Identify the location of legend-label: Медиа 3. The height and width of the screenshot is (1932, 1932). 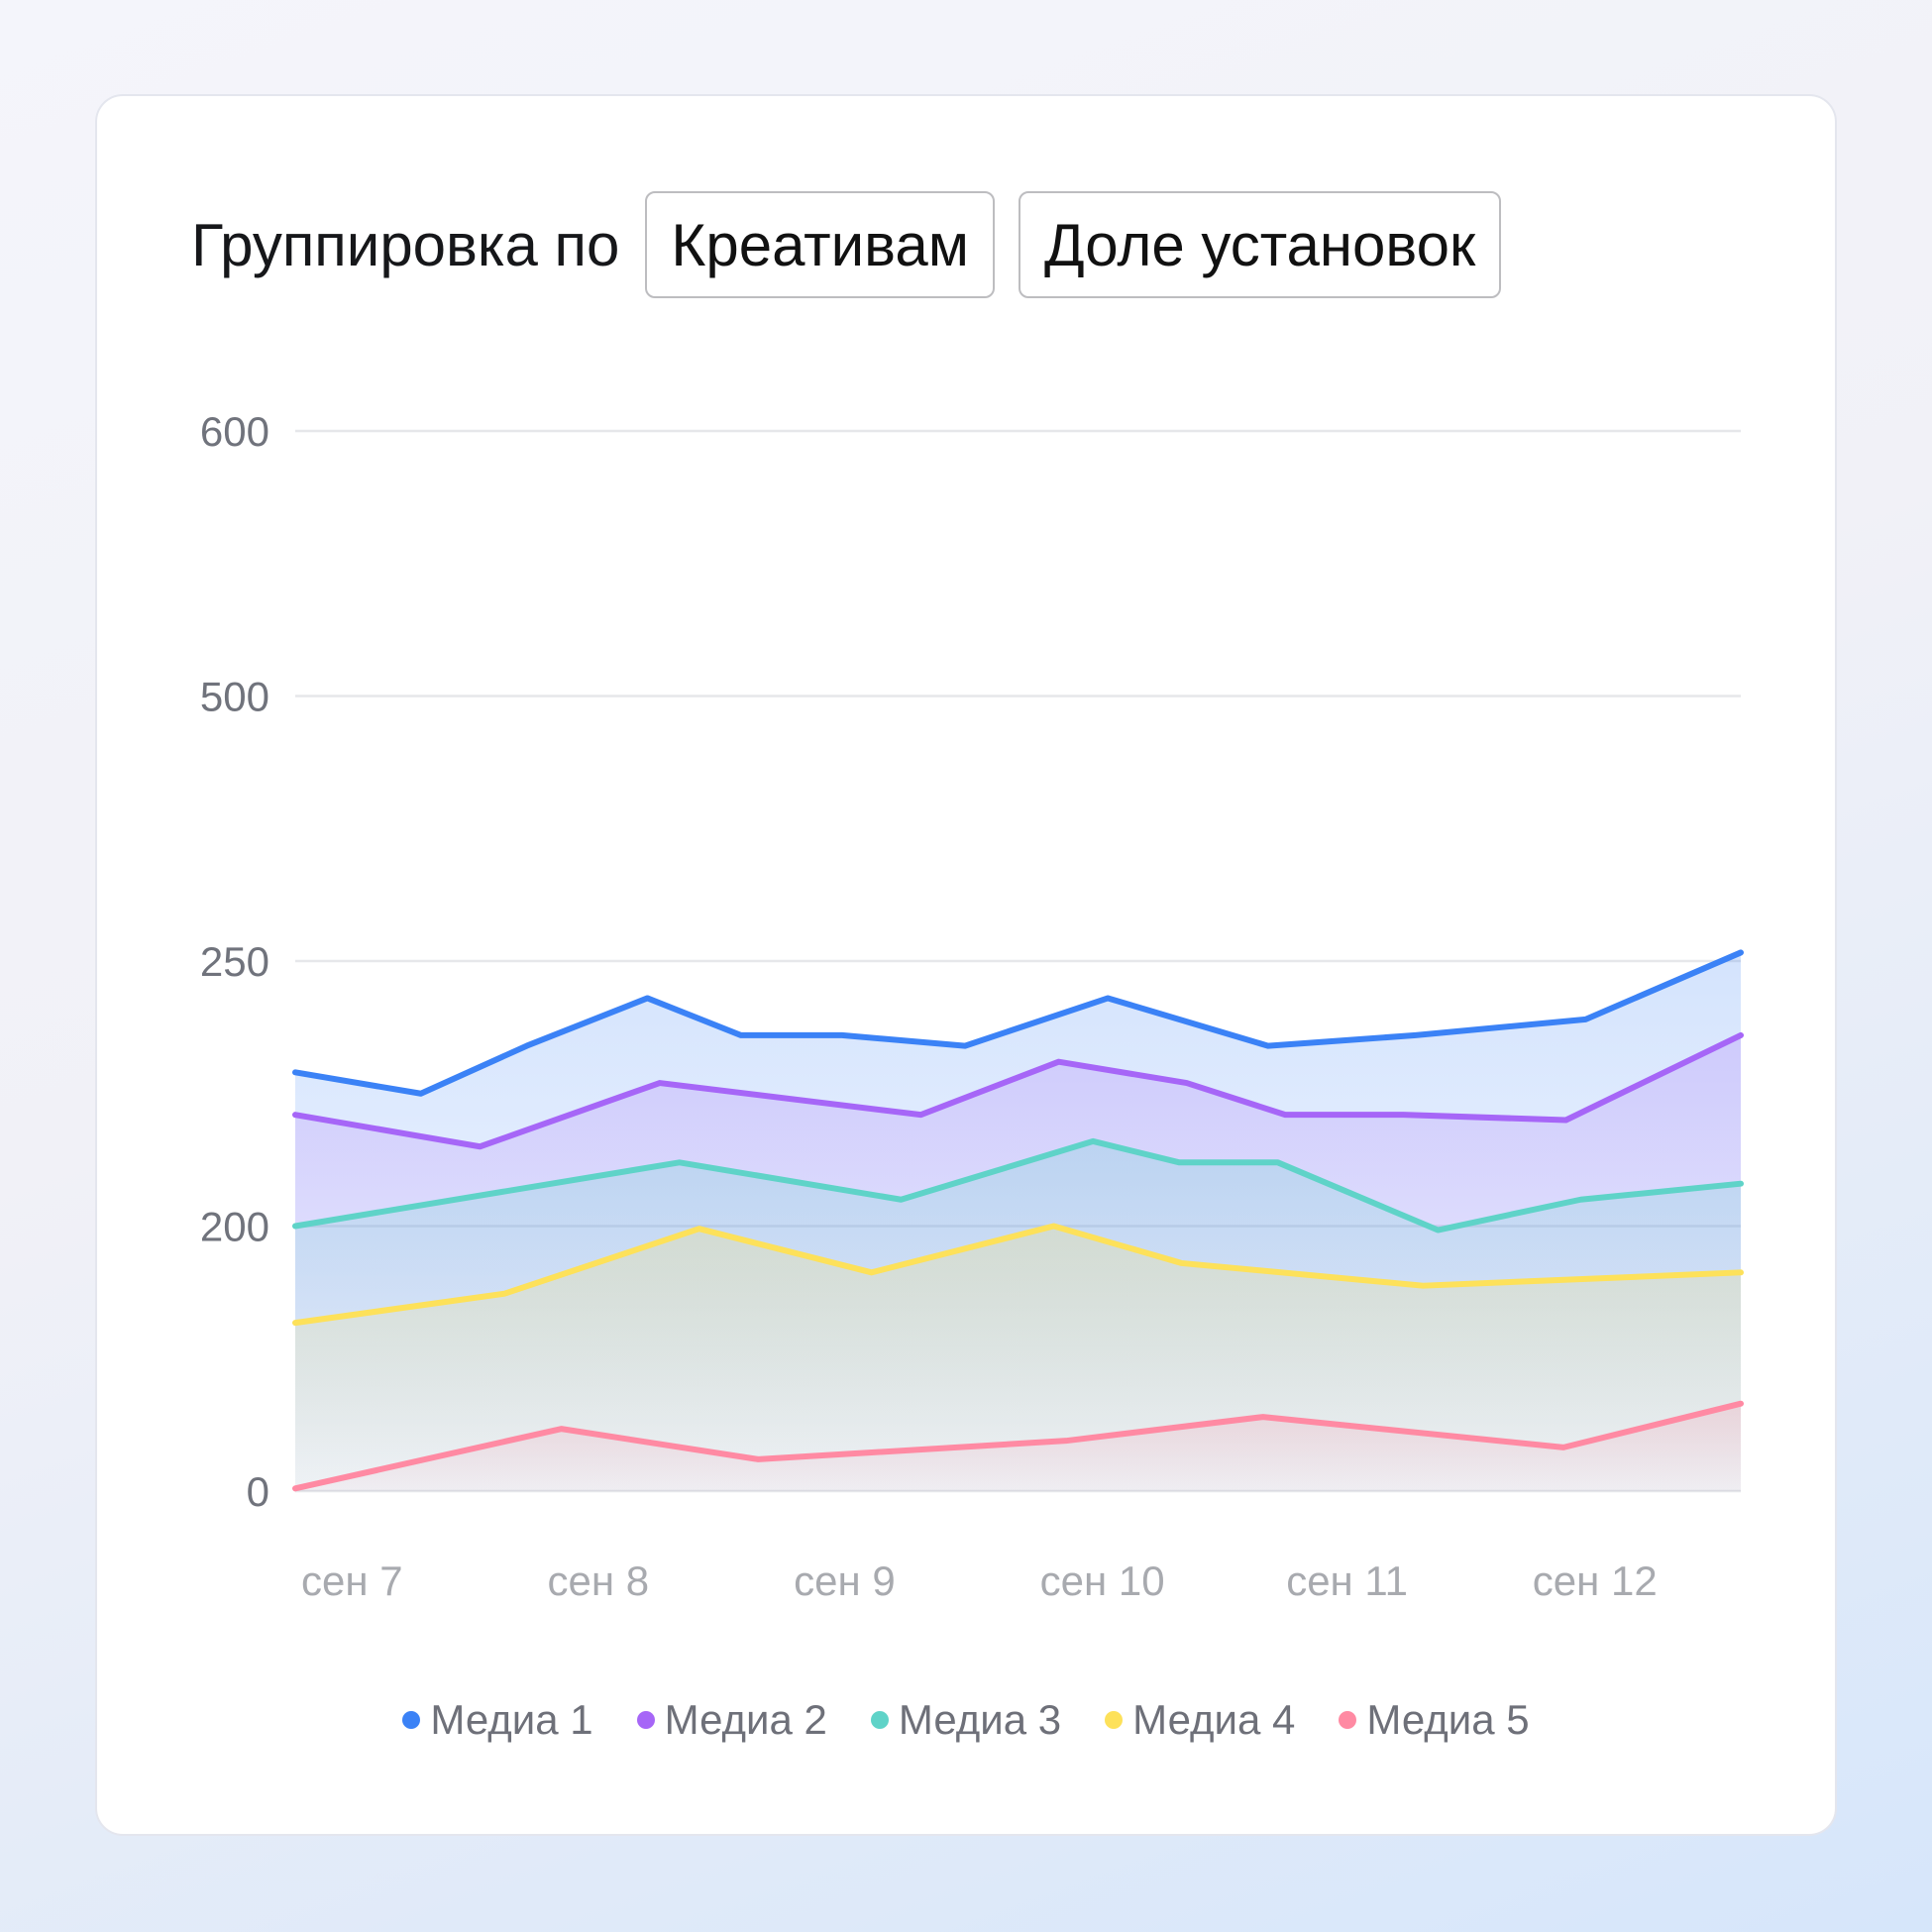
(980, 1719).